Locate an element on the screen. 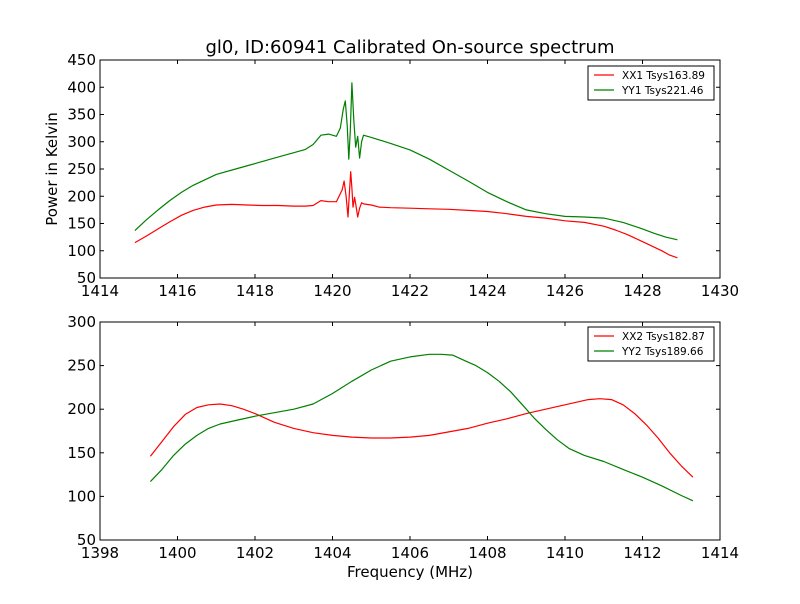 Image resolution: width=800 pixels, height=604 pixels. y-tick-label: 400 is located at coordinates (81, 87).